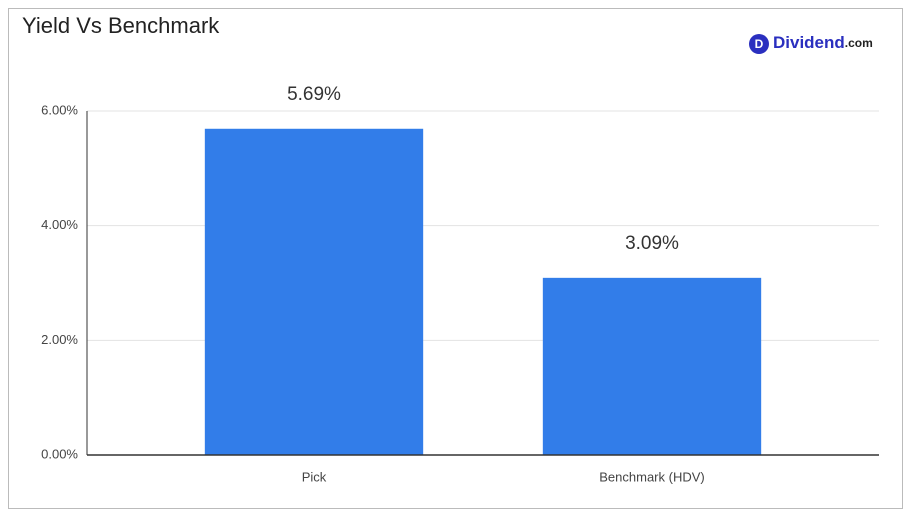 This screenshot has height=517, width=911. Describe the element at coordinates (59, 224) in the screenshot. I see `y-tick-label: 4.00%` at that location.